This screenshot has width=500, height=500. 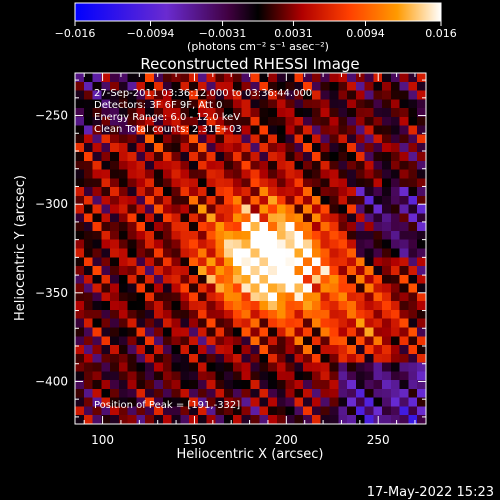 What do you see at coordinates (167, 117) in the screenshot?
I see `annotation-energy-range: Energy Range: 6.0 - 12.0 keV` at bounding box center [167, 117].